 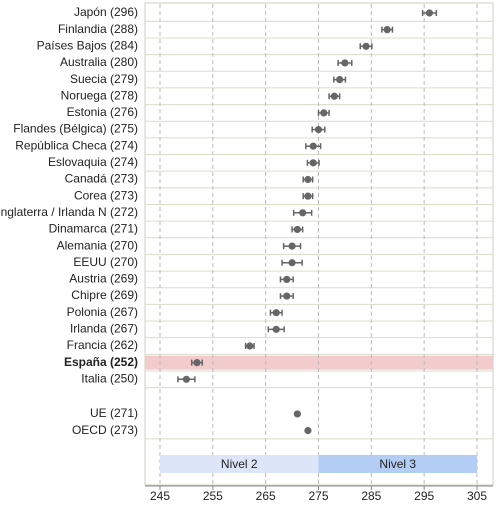 What do you see at coordinates (76, 145) in the screenshot?
I see `category-label: República Checa (274)` at bounding box center [76, 145].